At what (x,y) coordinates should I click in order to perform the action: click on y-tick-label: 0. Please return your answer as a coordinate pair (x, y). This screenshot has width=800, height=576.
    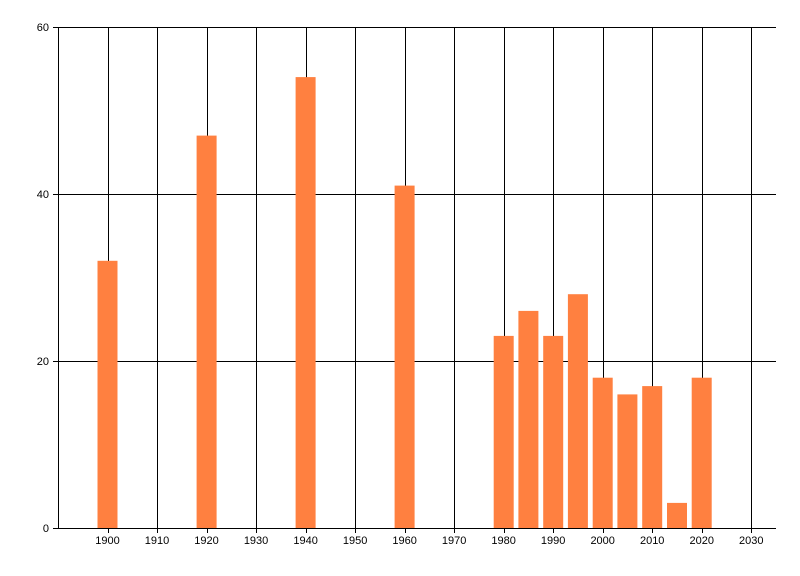
    Looking at the image, I should click on (46, 529).